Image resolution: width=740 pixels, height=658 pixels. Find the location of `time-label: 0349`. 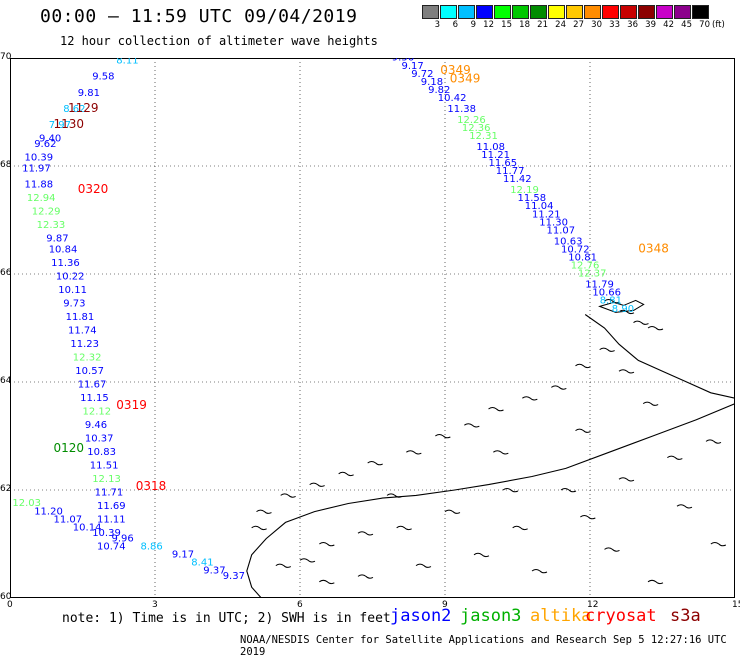

time-label: 0349 is located at coordinates (455, 70).